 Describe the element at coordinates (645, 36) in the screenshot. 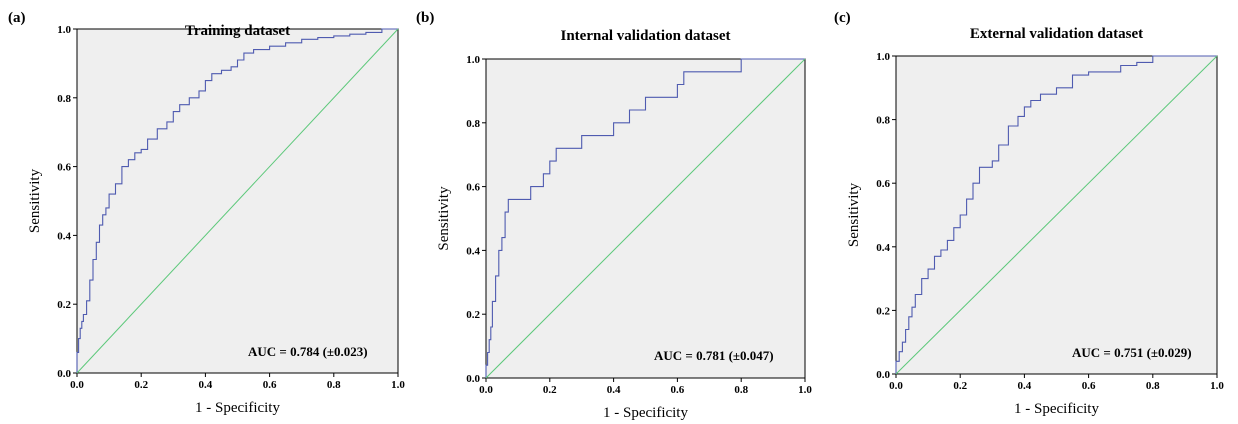

I see `chart-title: Internal validation dataset` at that location.